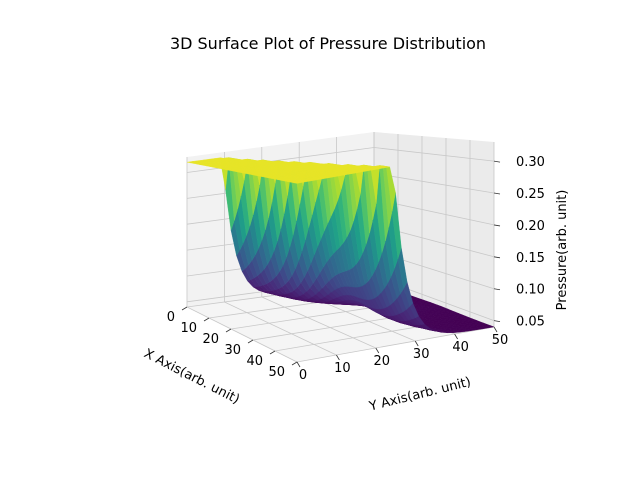 Image resolution: width=640 pixels, height=480 pixels. Describe the element at coordinates (280, 254) in the screenshot. I see `y-grid-line` at that location.